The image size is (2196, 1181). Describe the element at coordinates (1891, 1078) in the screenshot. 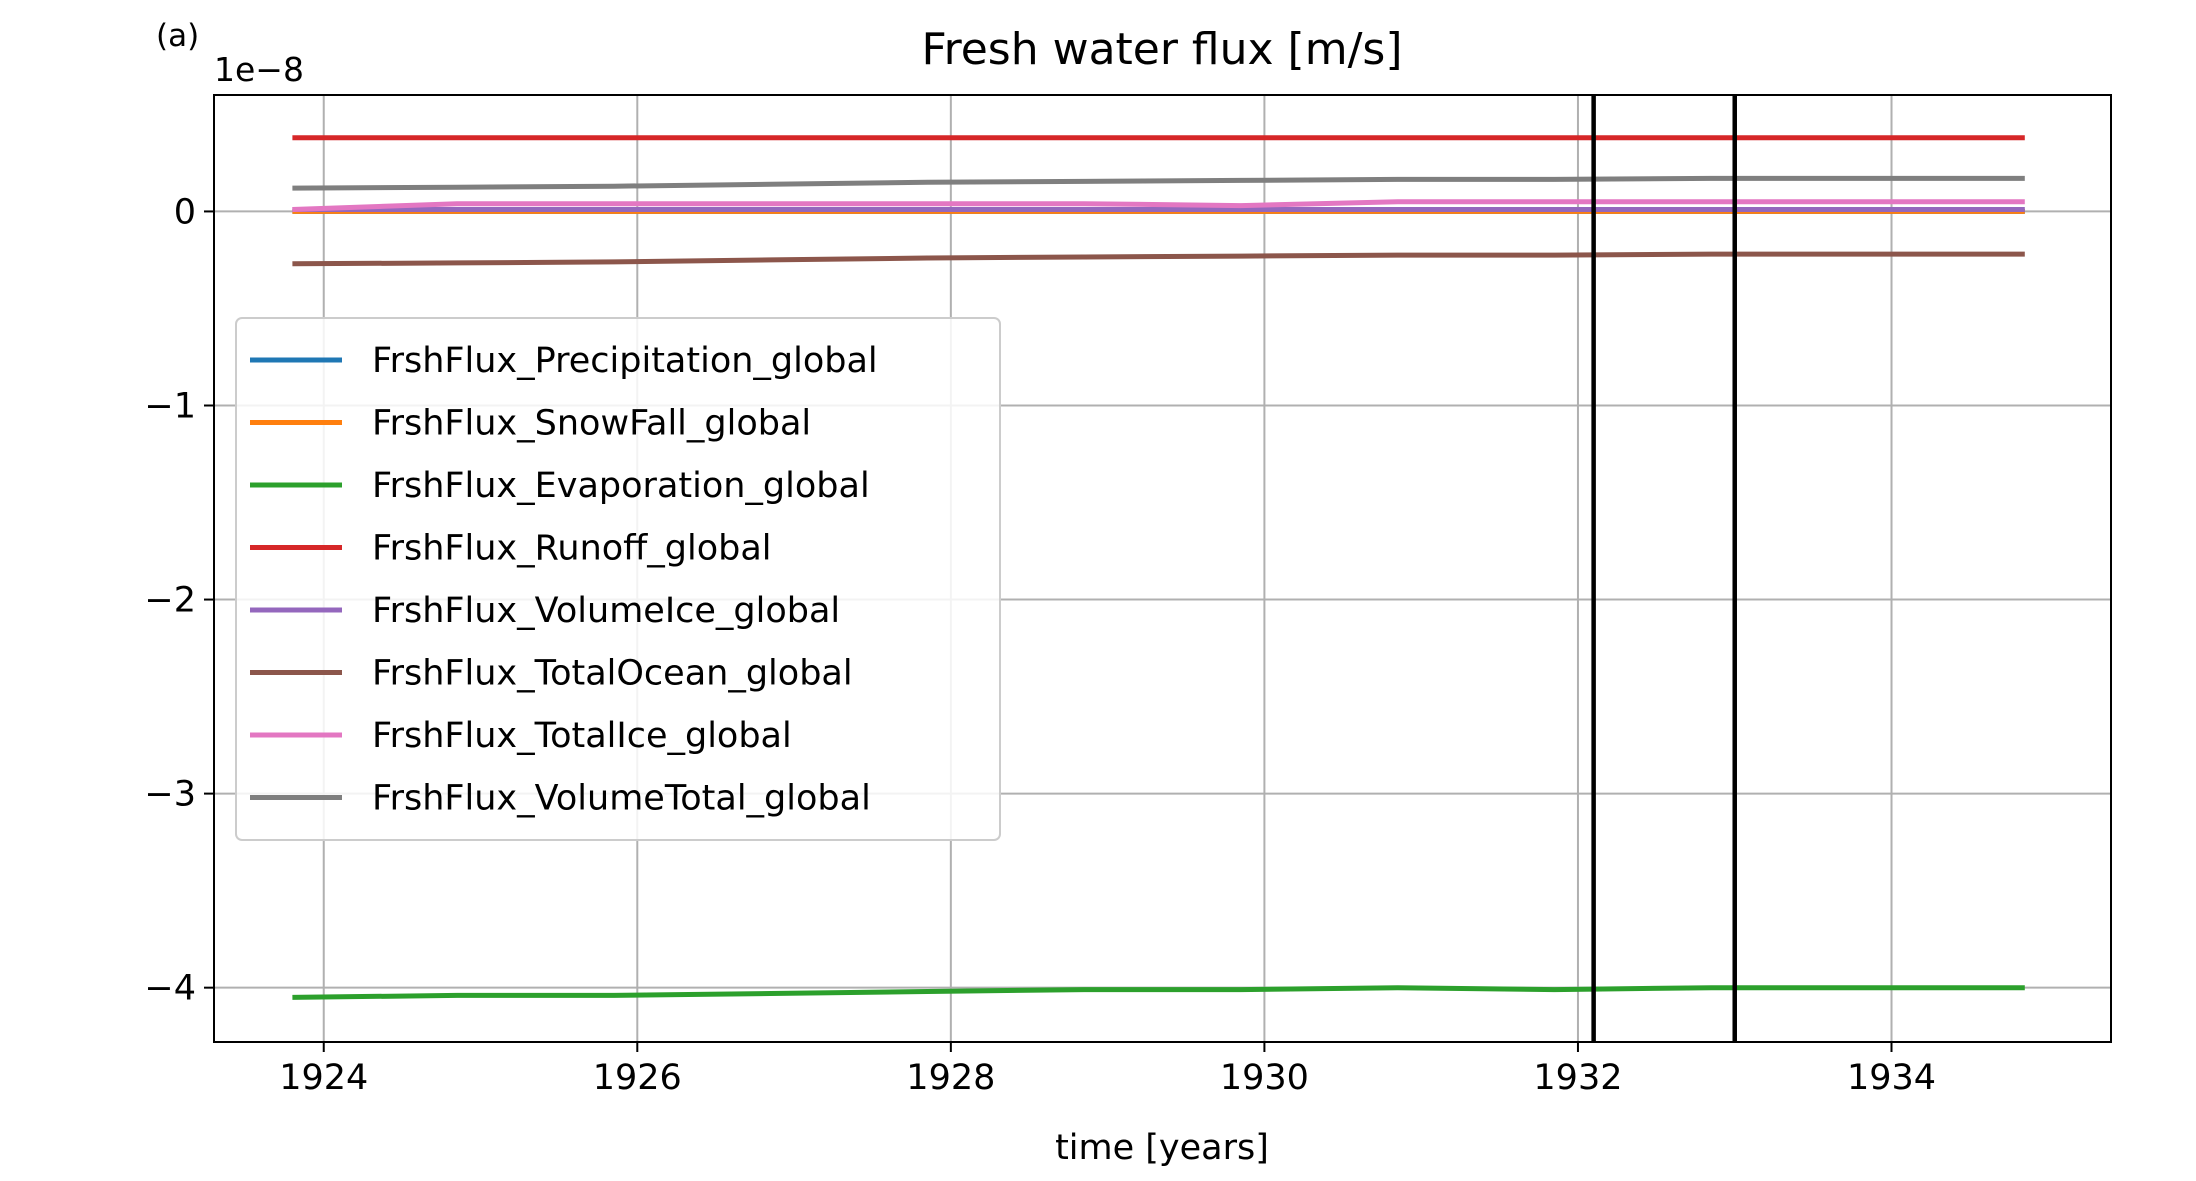

I see `x-tick-label: 1934` at that location.